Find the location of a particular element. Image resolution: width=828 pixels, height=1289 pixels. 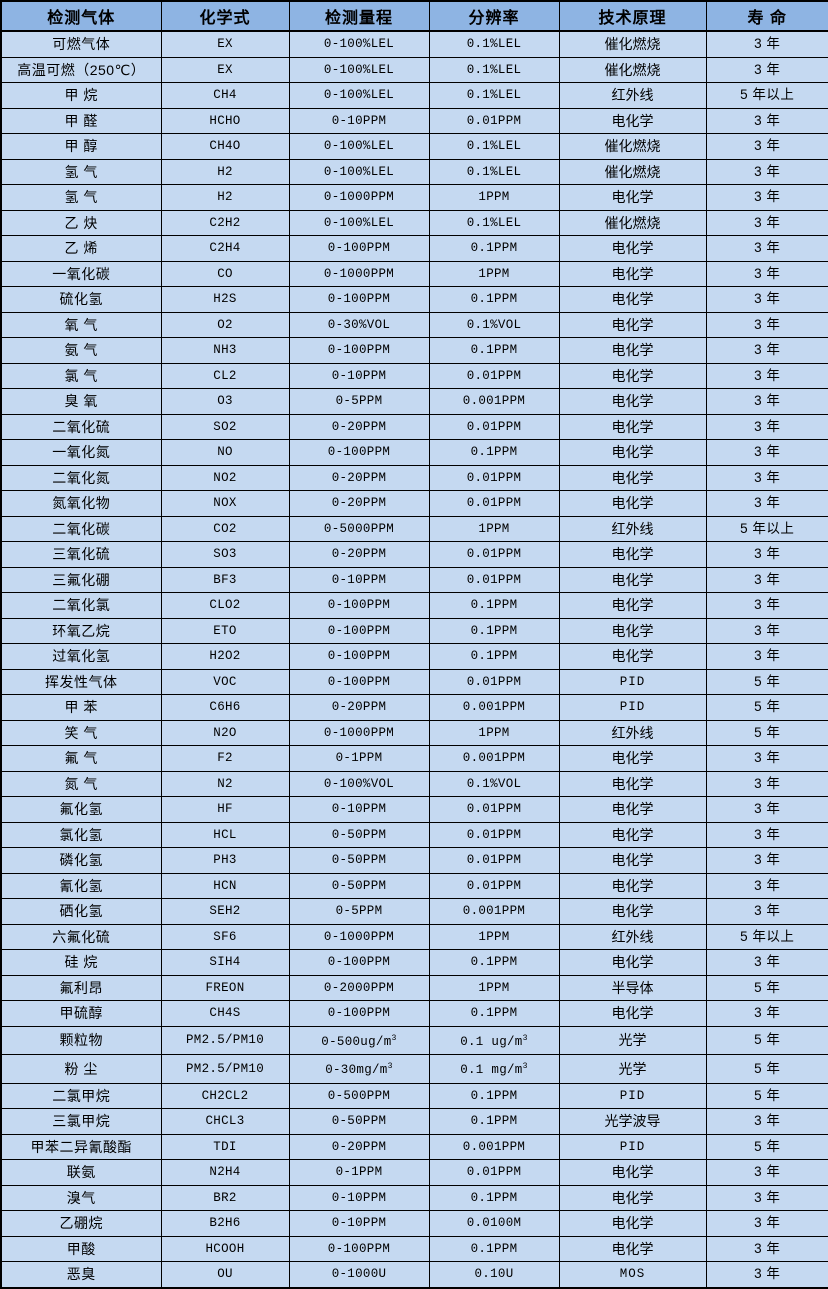

table-row: 恶臭 OU 0-1000U 0.10U MOS 3 年 is located at coordinates (414, 1275).